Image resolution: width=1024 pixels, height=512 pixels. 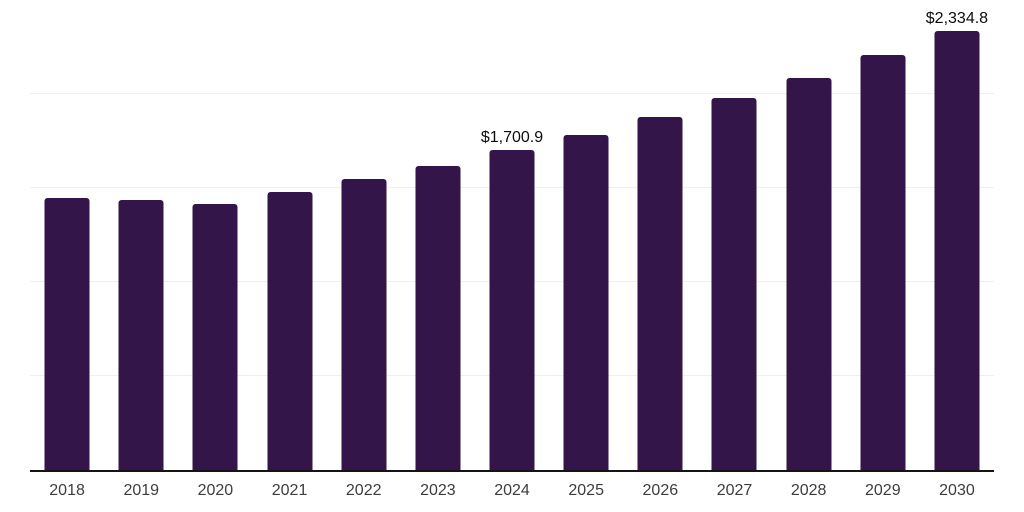 I want to click on x-tick-2023: 2023, so click(x=438, y=490).